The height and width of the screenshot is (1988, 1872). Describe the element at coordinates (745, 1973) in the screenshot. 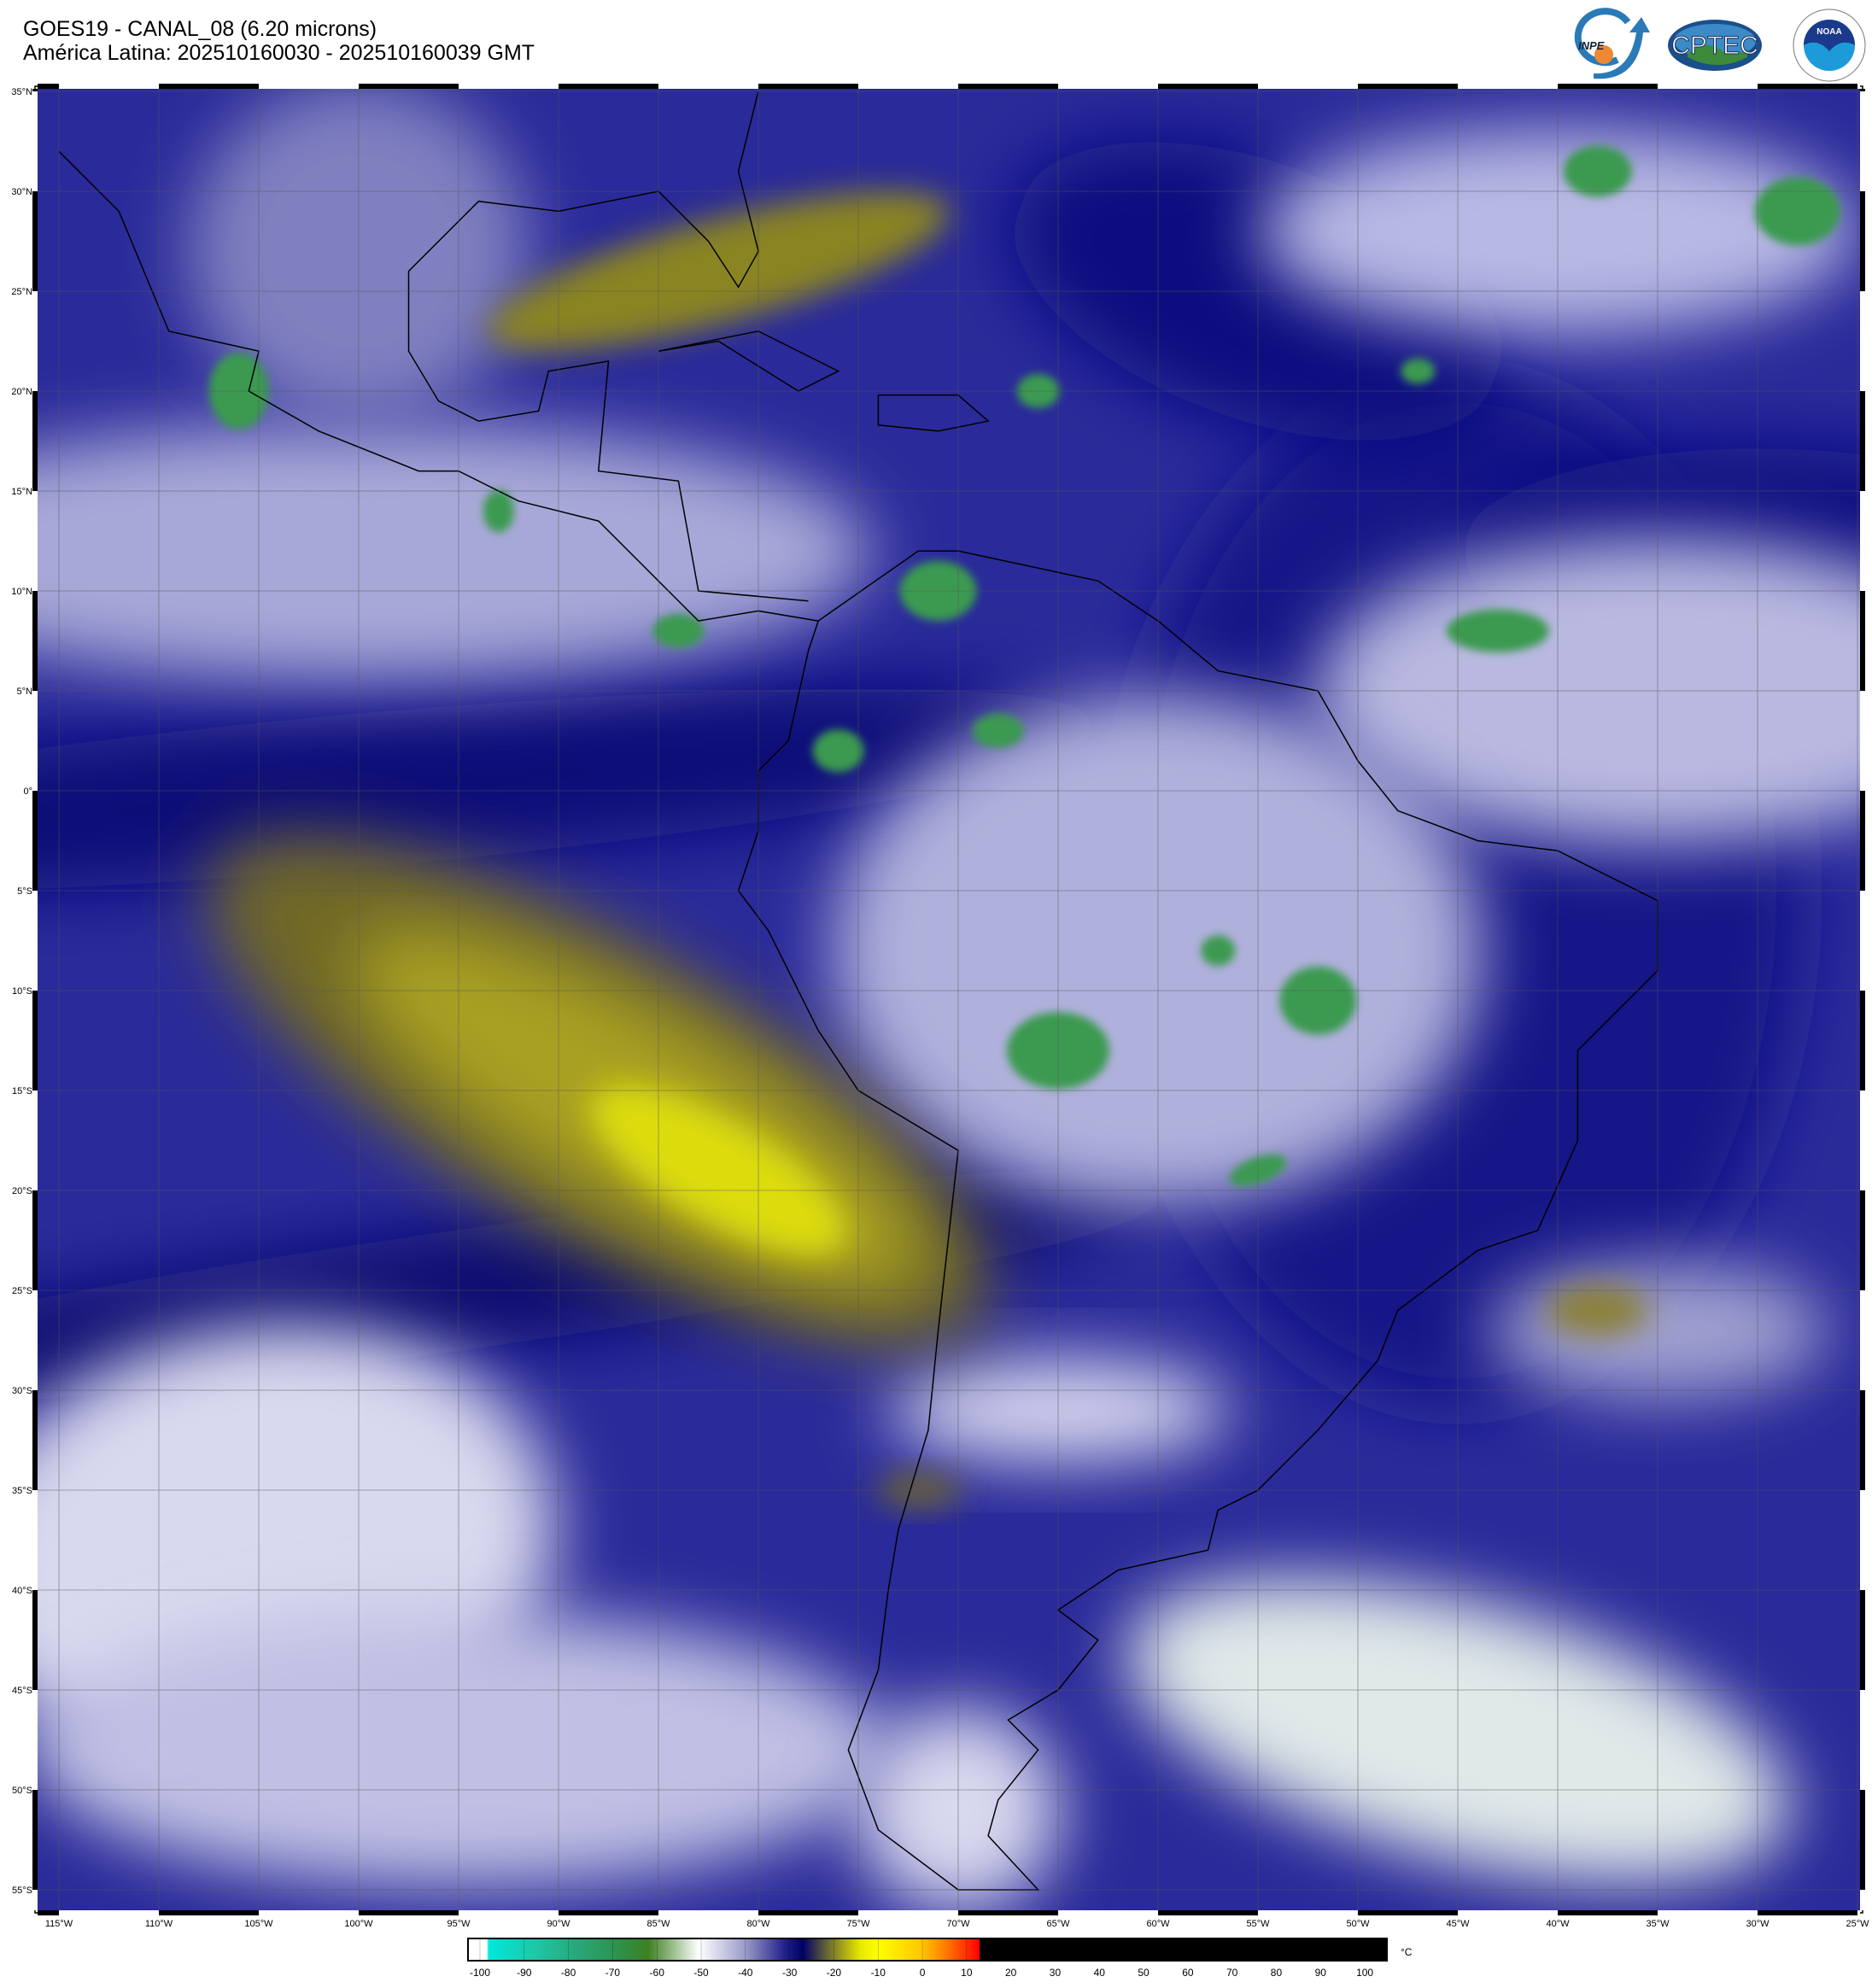

I see `colorbar-tick-label: -40` at that location.